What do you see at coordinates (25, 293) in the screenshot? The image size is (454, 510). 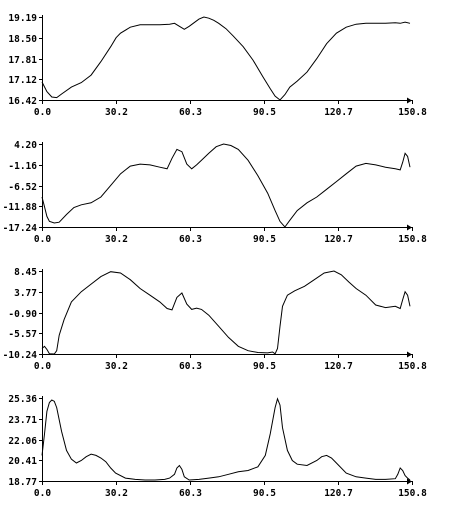 I see `chart-3-y-tick-label: 3.77` at bounding box center [25, 293].